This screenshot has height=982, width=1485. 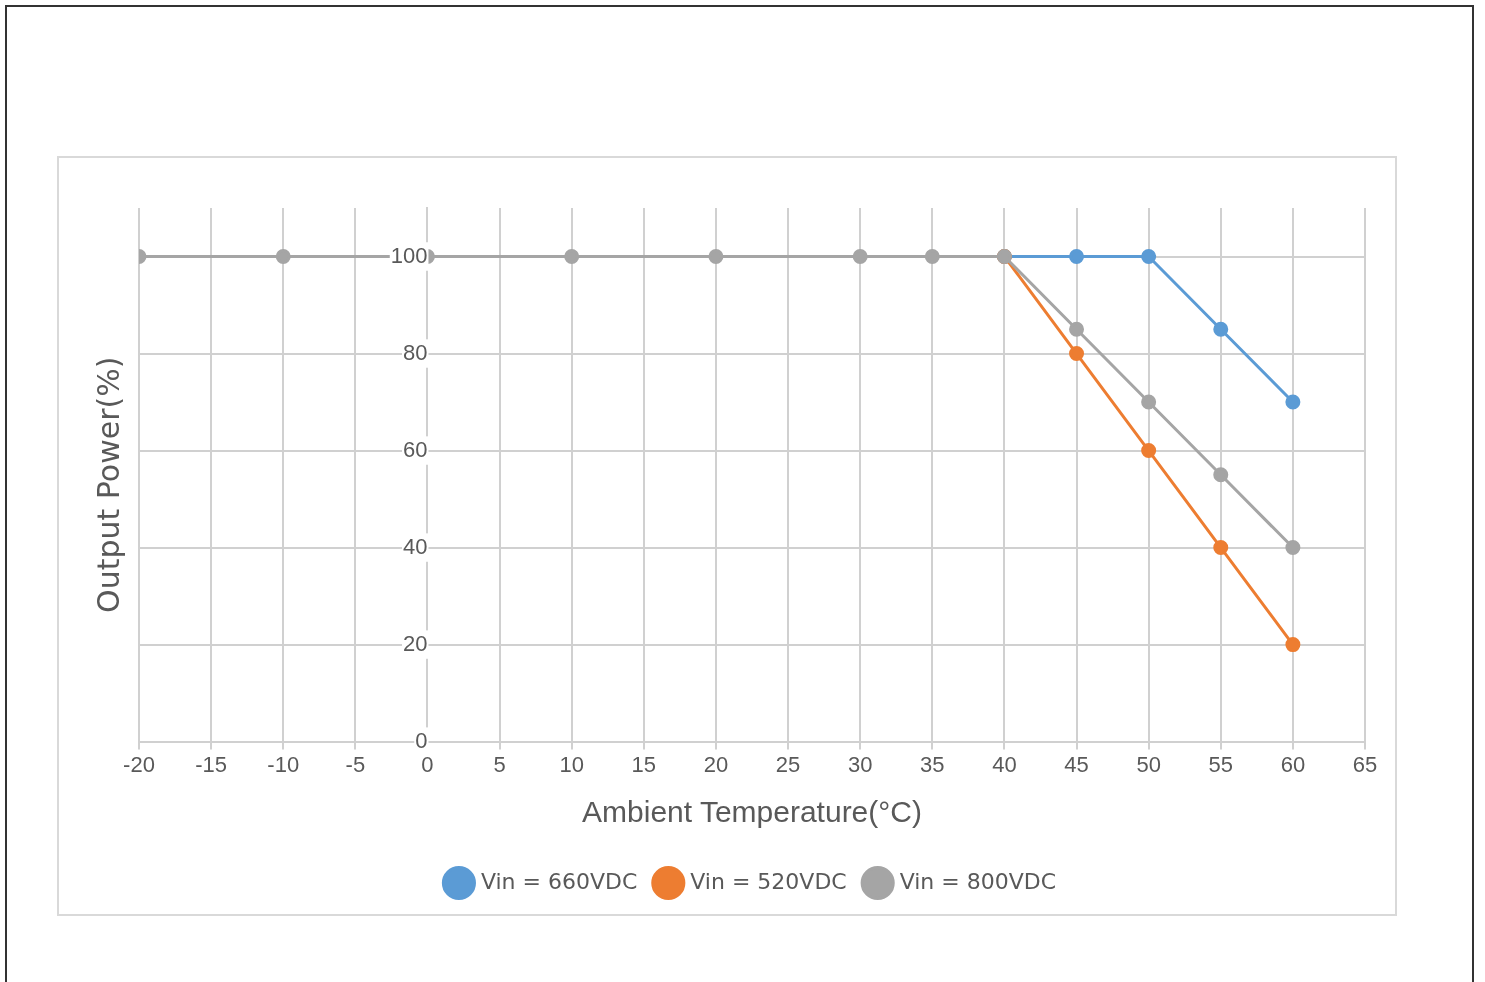 What do you see at coordinates (1221, 764) in the screenshot?
I see `x-tick-label: 55` at bounding box center [1221, 764].